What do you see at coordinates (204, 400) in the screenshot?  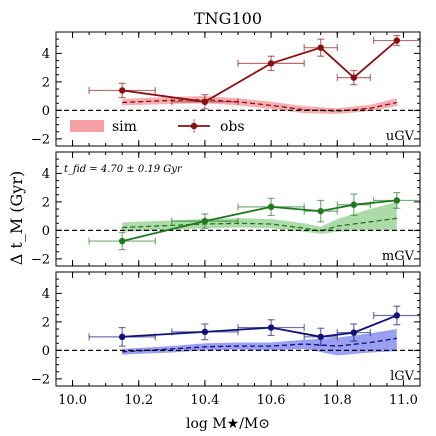 I see `x-tick-label: 10.4` at bounding box center [204, 400].